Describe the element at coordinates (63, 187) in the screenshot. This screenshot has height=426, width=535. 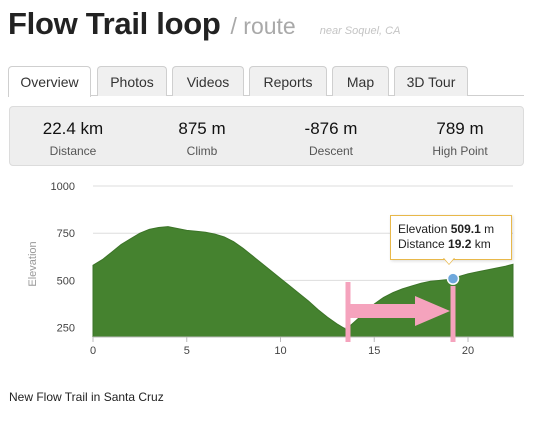
I see `y-tick-label: 1000` at that location.